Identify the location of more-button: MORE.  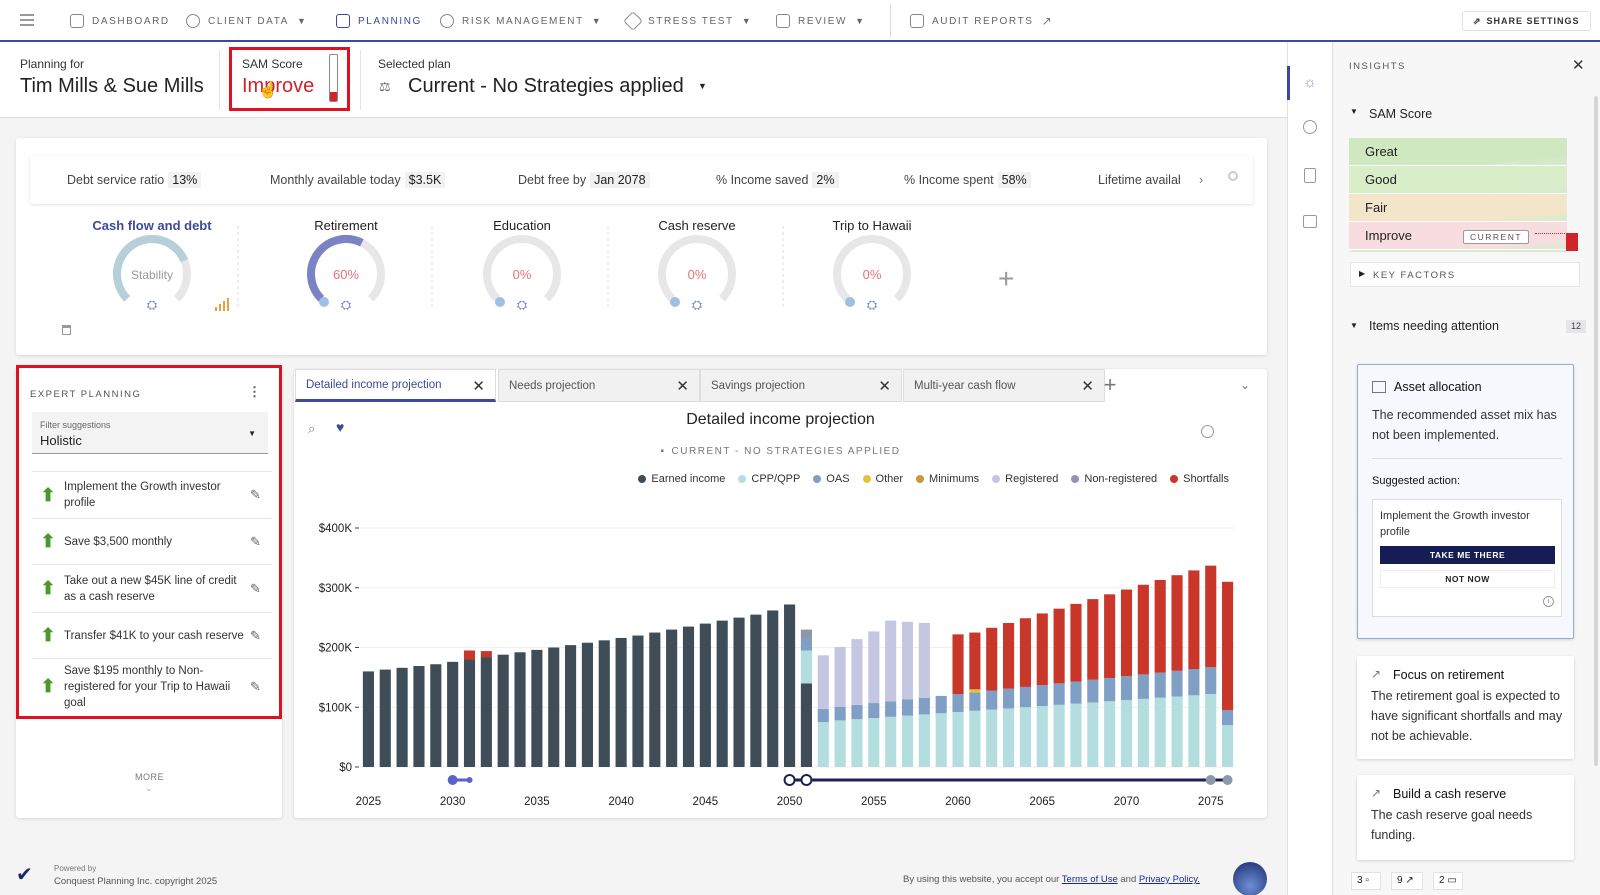
(149, 777).